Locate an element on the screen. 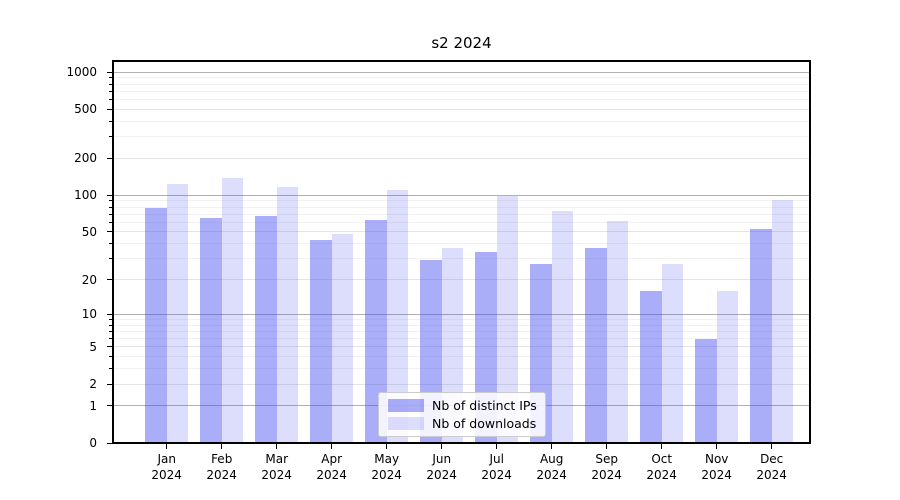 The width and height of the screenshot is (900, 500). y-tick-label: 200 is located at coordinates (85, 158).